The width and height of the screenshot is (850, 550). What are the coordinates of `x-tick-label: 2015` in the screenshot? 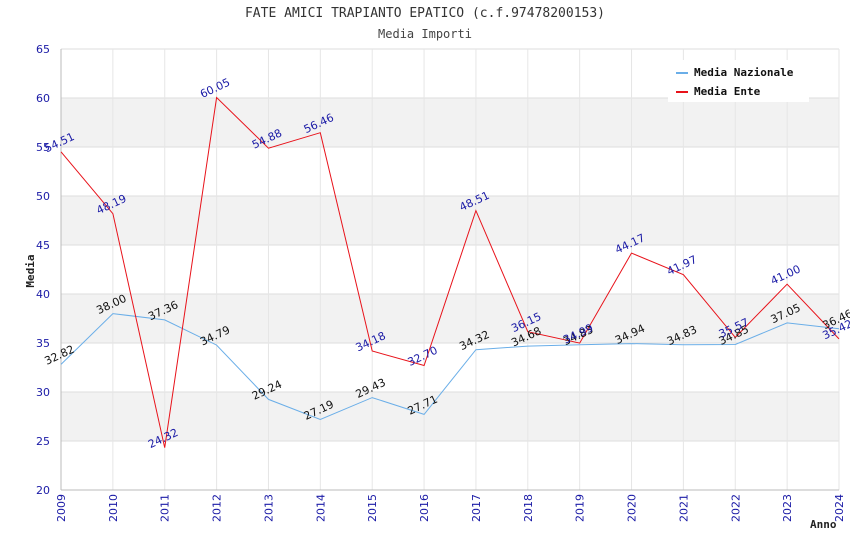 It's located at (372, 508).